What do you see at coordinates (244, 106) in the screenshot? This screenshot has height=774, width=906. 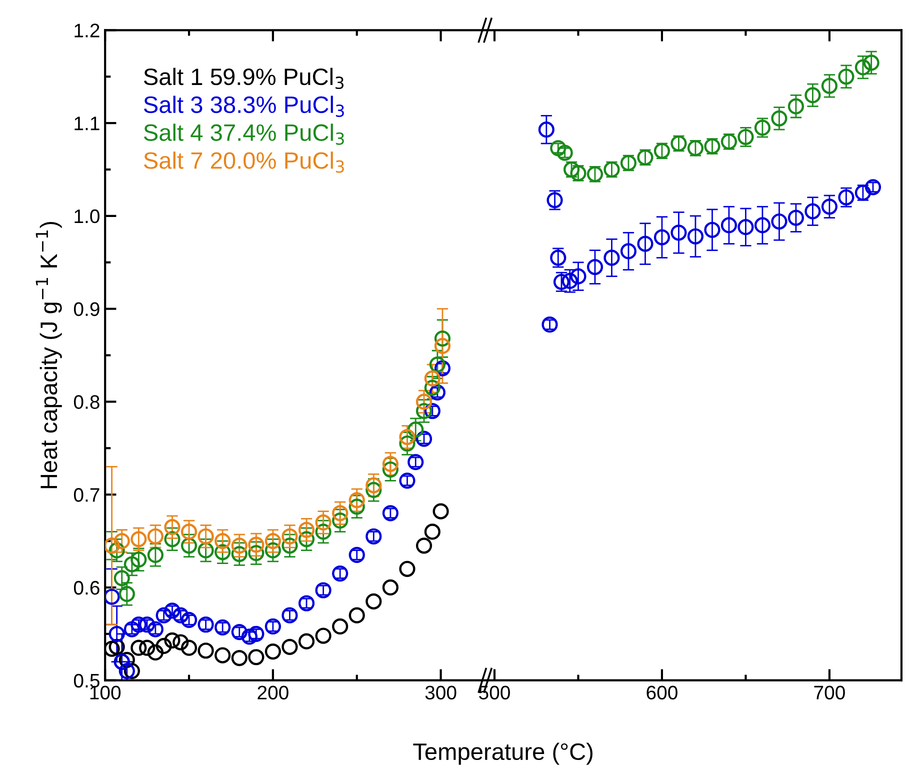 I see `text: Salt 3 38.3% PuCl$_{3}$` at bounding box center [244, 106].